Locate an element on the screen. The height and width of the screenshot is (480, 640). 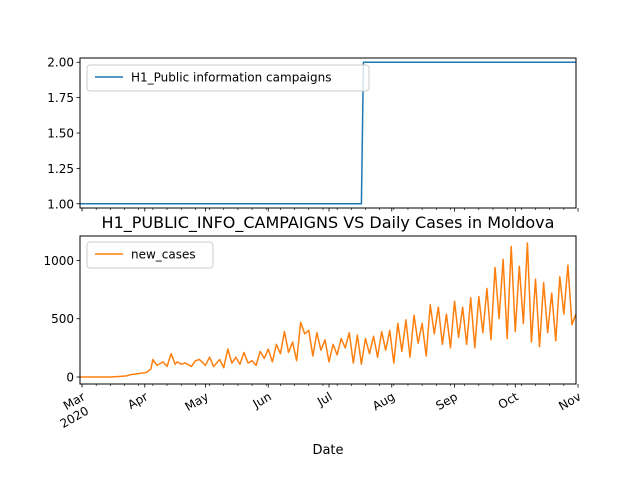
bottom-subplot-legend: new_cases is located at coordinates (150, 255).